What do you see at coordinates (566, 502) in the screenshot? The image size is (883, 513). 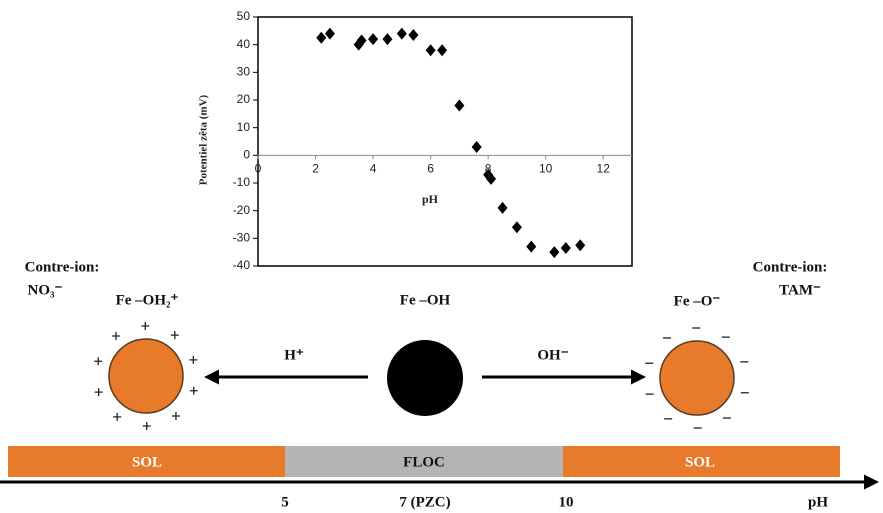 I see `ph-tick-label: 10` at bounding box center [566, 502].